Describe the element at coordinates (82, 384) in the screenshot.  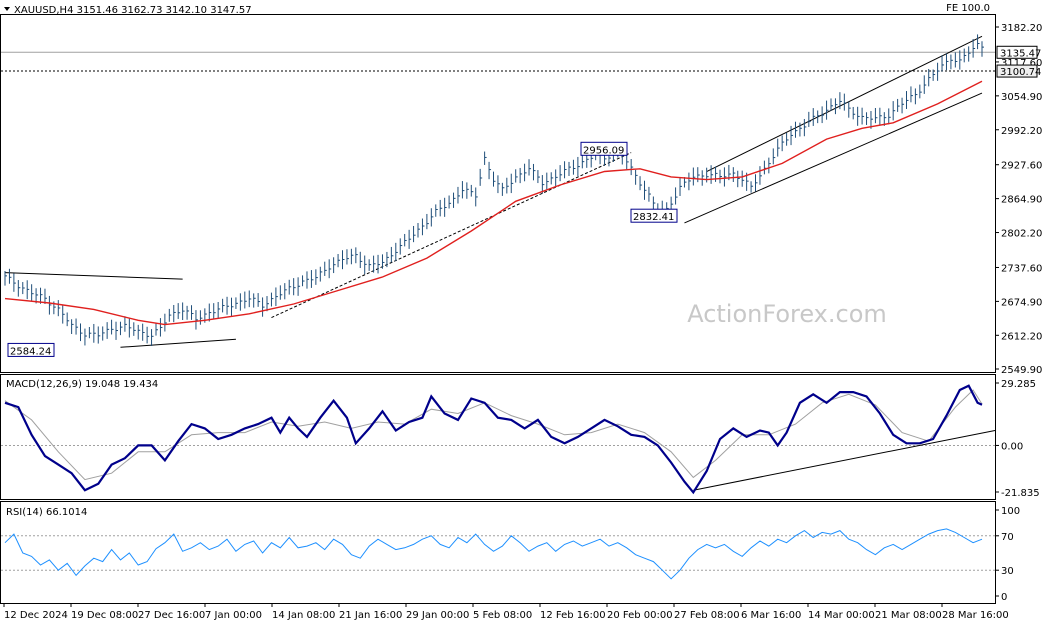
I see `macd-title: MACD(12,26,9) 19.048 19.434` at that location.